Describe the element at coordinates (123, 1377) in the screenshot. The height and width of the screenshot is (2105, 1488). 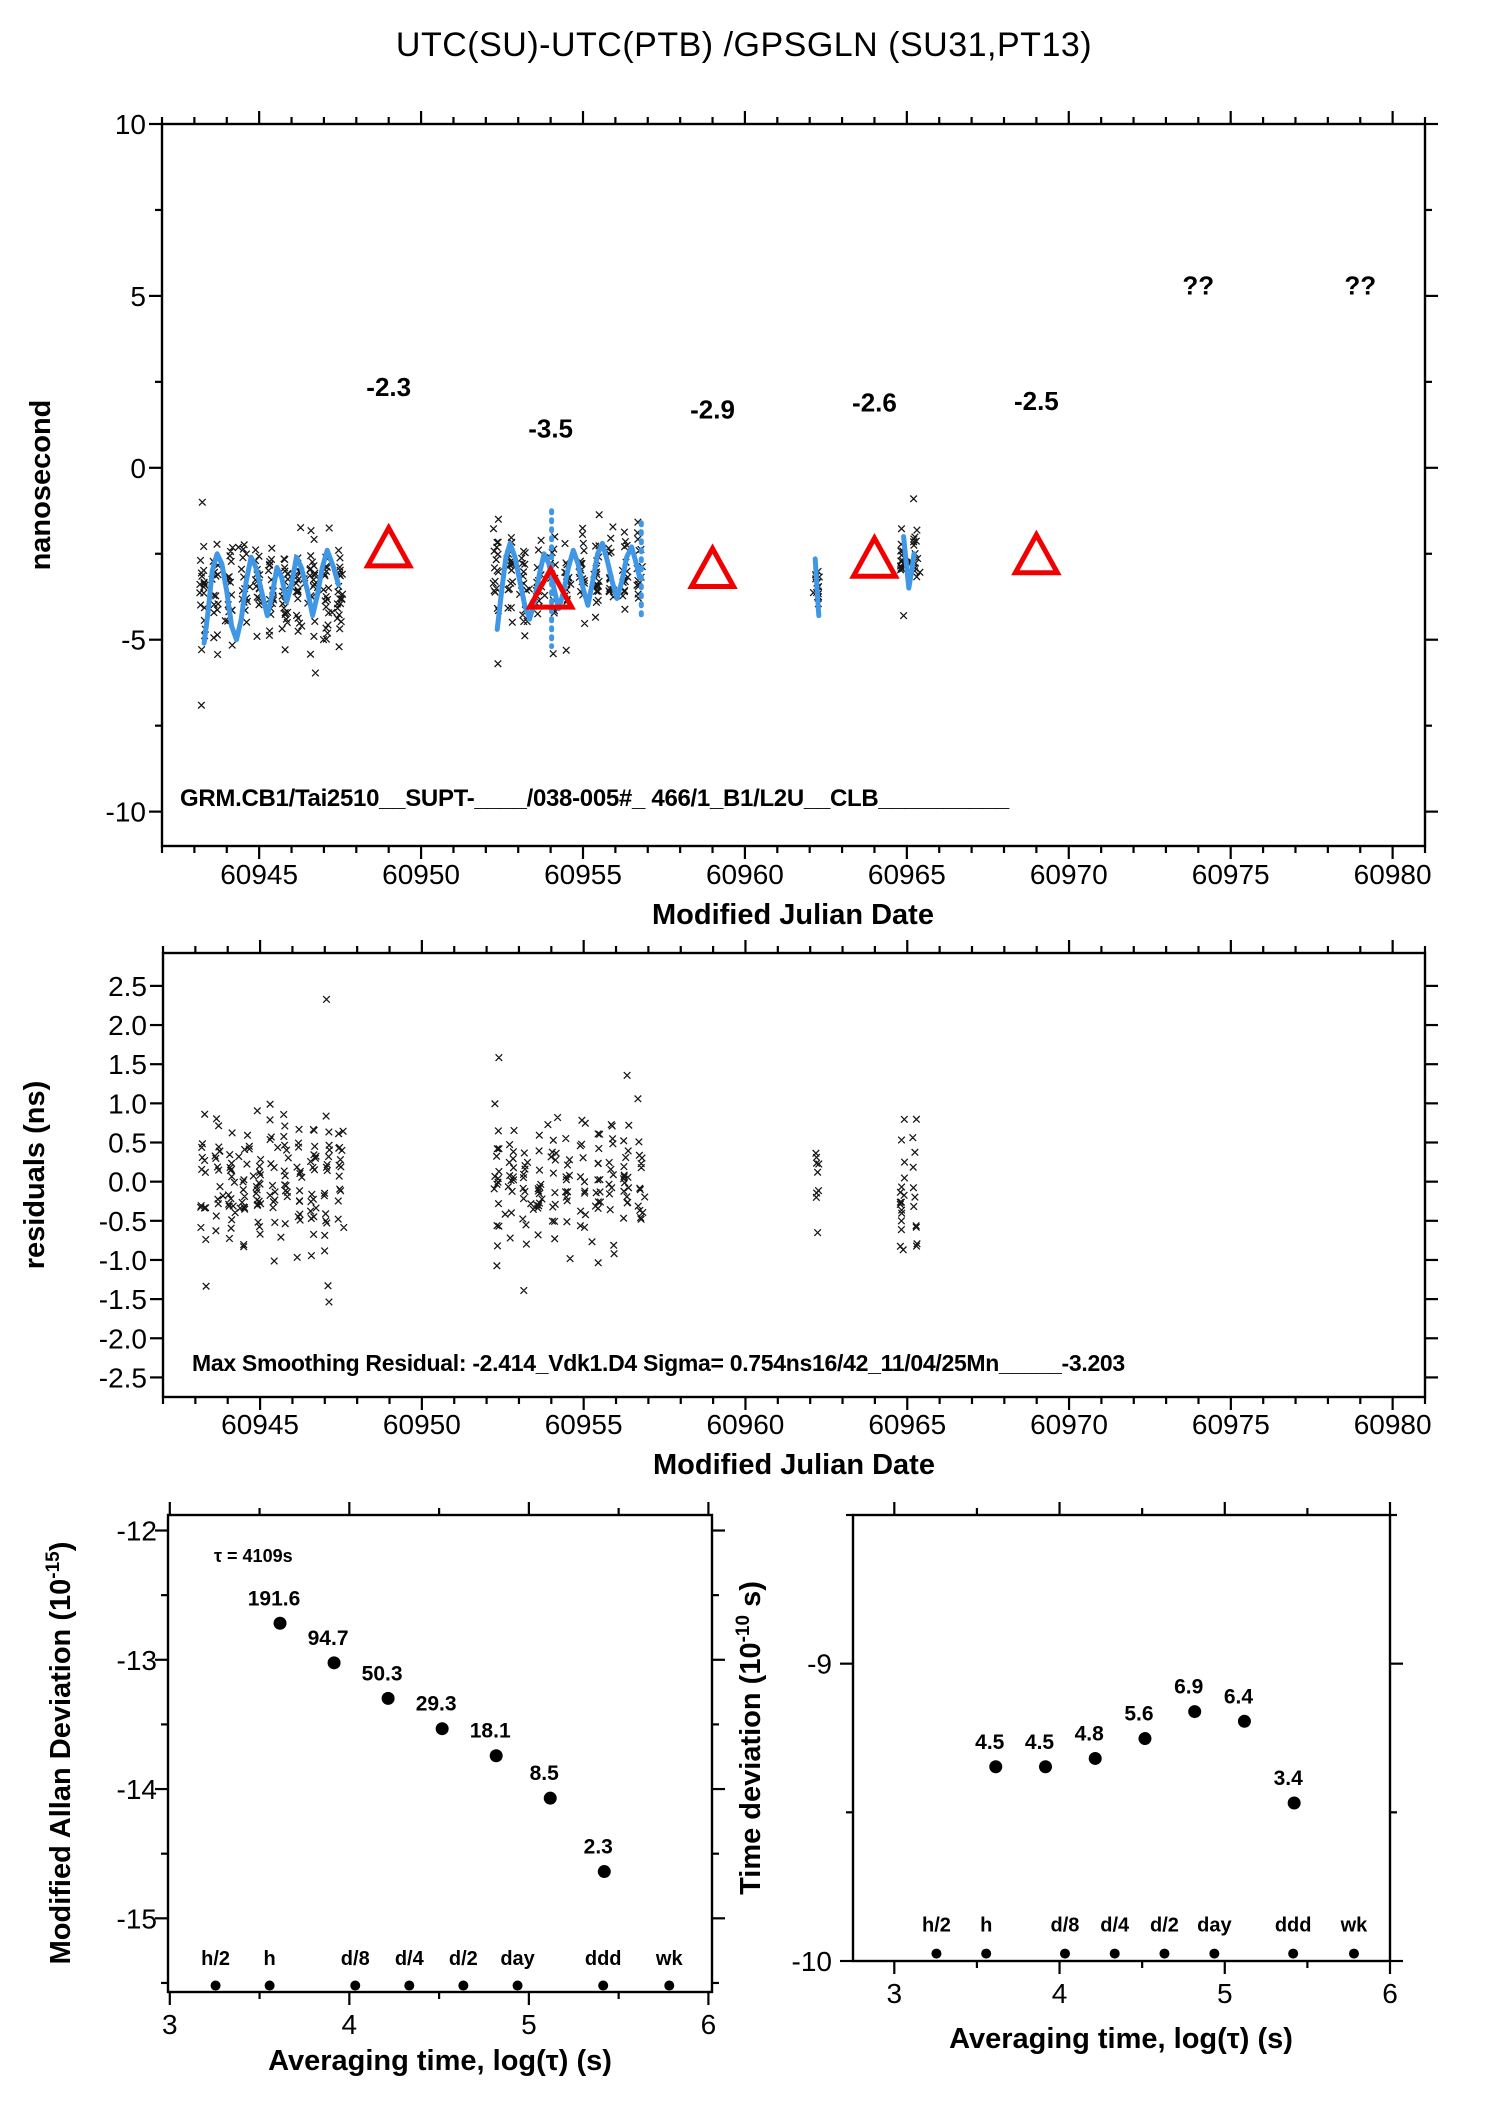
I see `y-tick-label: -2.5` at that location.